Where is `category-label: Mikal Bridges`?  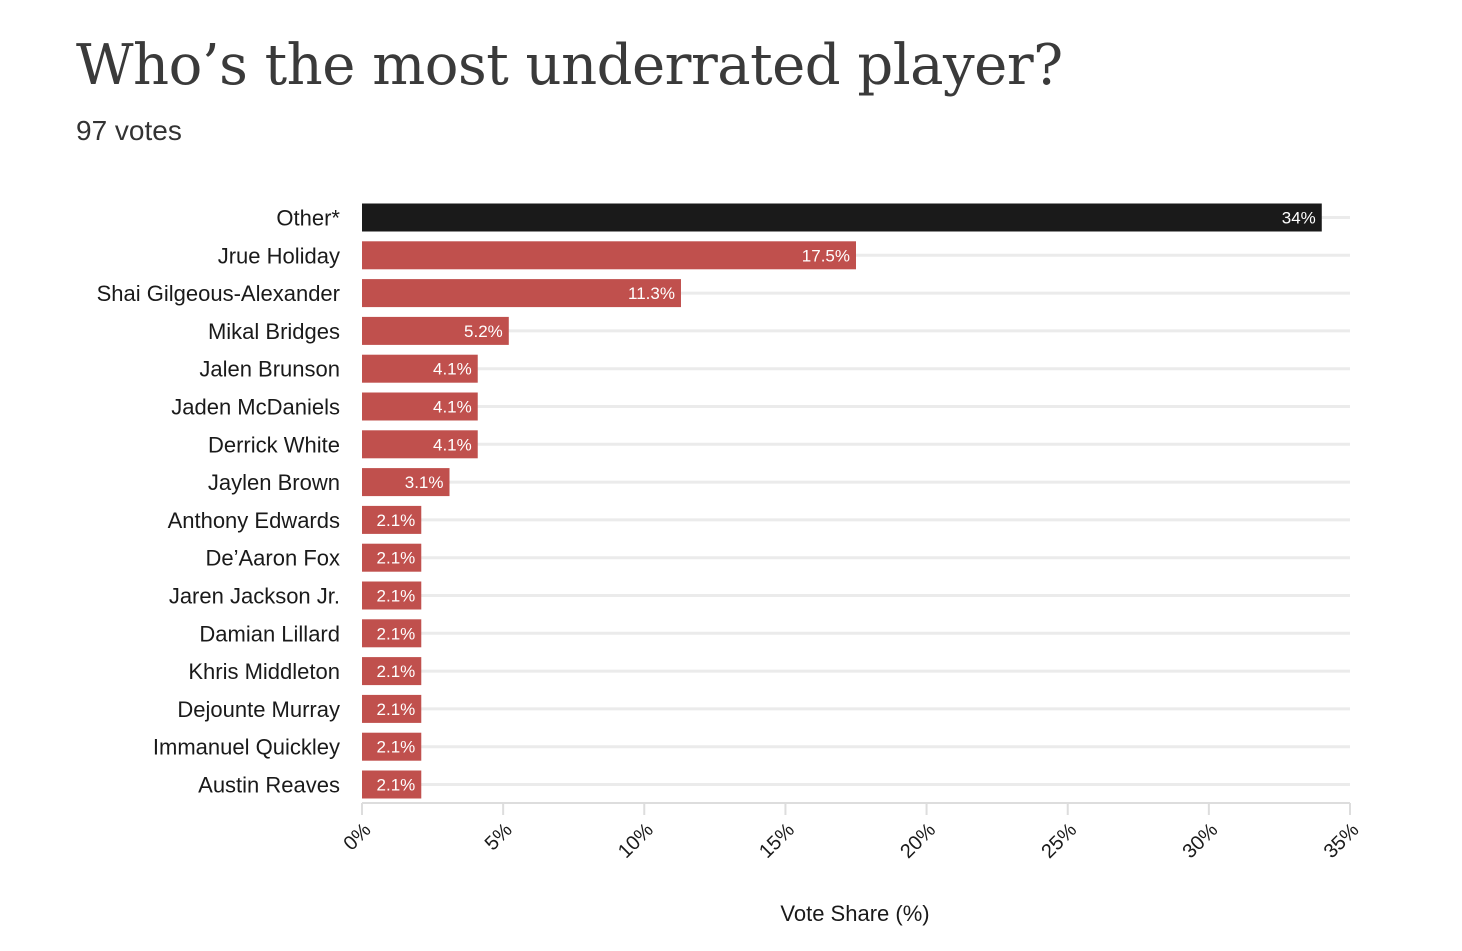
category-label: Mikal Bridges is located at coordinates (274, 331).